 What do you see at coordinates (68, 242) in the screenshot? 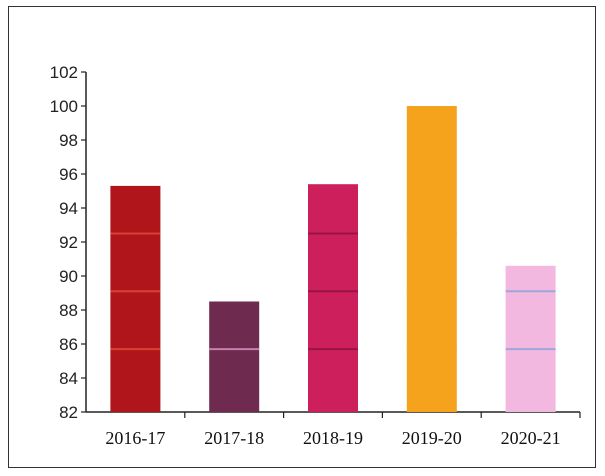
I see `y-tick-label: 92` at bounding box center [68, 242].